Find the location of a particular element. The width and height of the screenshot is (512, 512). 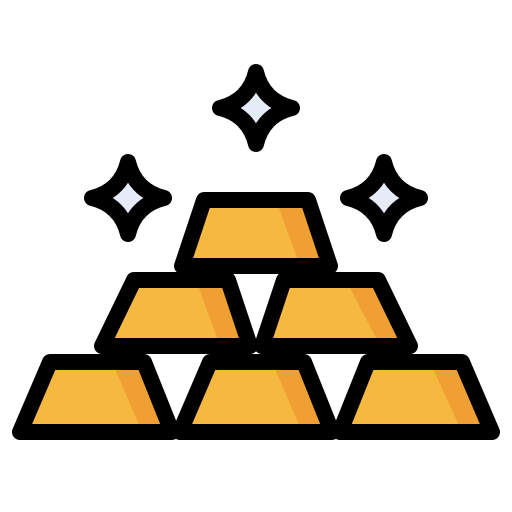

gold-bar-bottom-center is located at coordinates (256, 397).